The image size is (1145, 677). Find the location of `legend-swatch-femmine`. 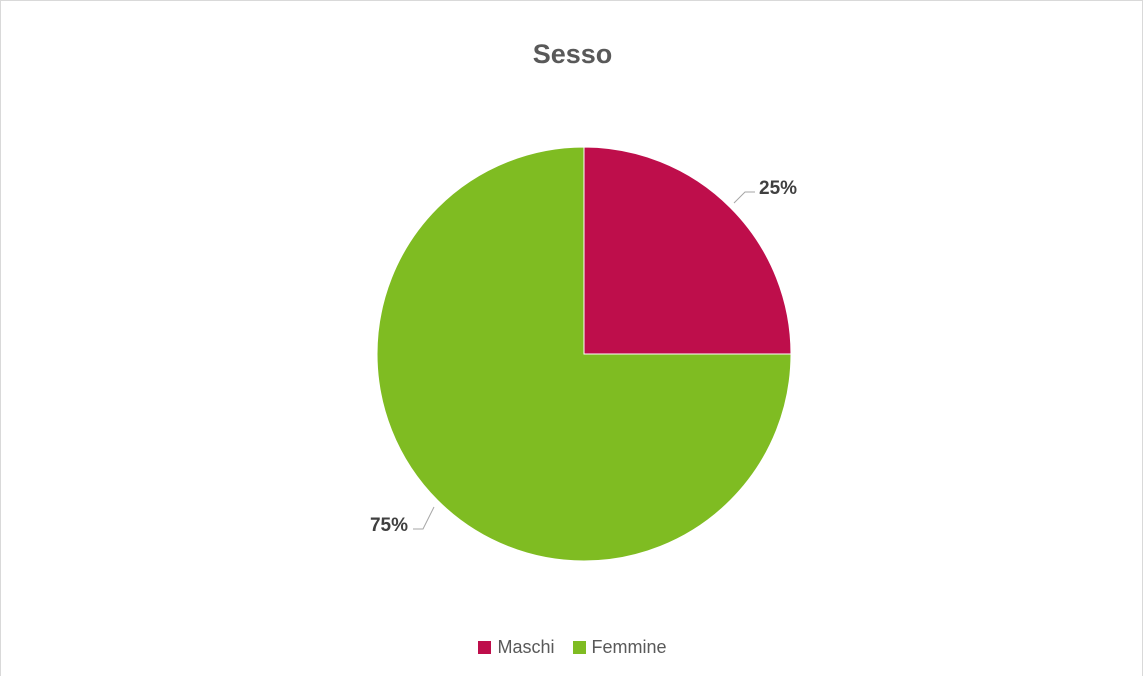

legend-swatch-femmine is located at coordinates (579, 647).